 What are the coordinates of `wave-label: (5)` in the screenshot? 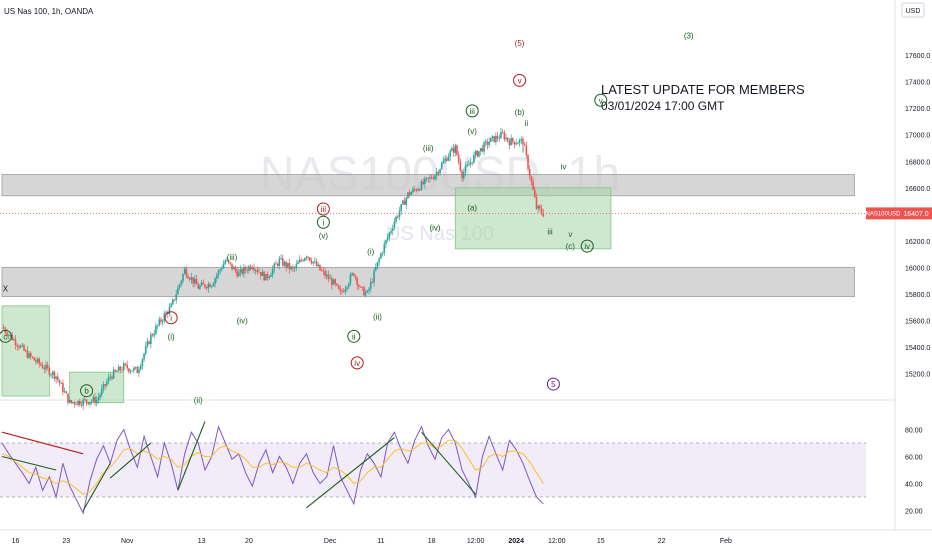 It's located at (520, 43).